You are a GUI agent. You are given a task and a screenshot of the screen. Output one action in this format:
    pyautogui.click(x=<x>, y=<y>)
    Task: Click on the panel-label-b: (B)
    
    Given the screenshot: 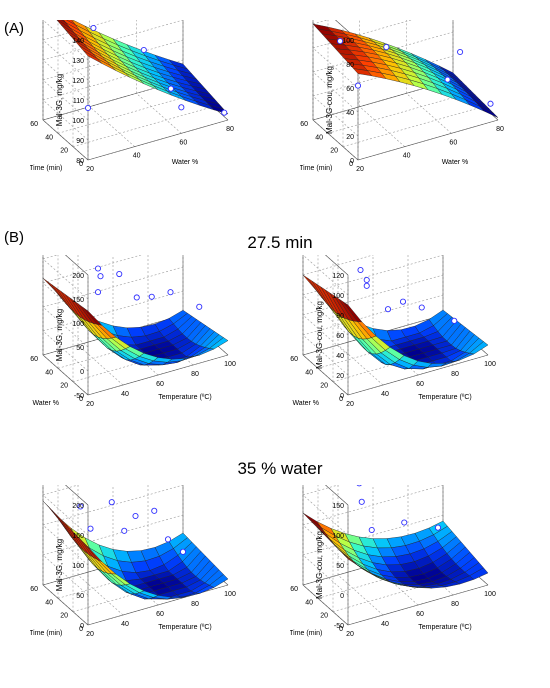 What is the action you would take?
    pyautogui.click(x=14, y=237)
    